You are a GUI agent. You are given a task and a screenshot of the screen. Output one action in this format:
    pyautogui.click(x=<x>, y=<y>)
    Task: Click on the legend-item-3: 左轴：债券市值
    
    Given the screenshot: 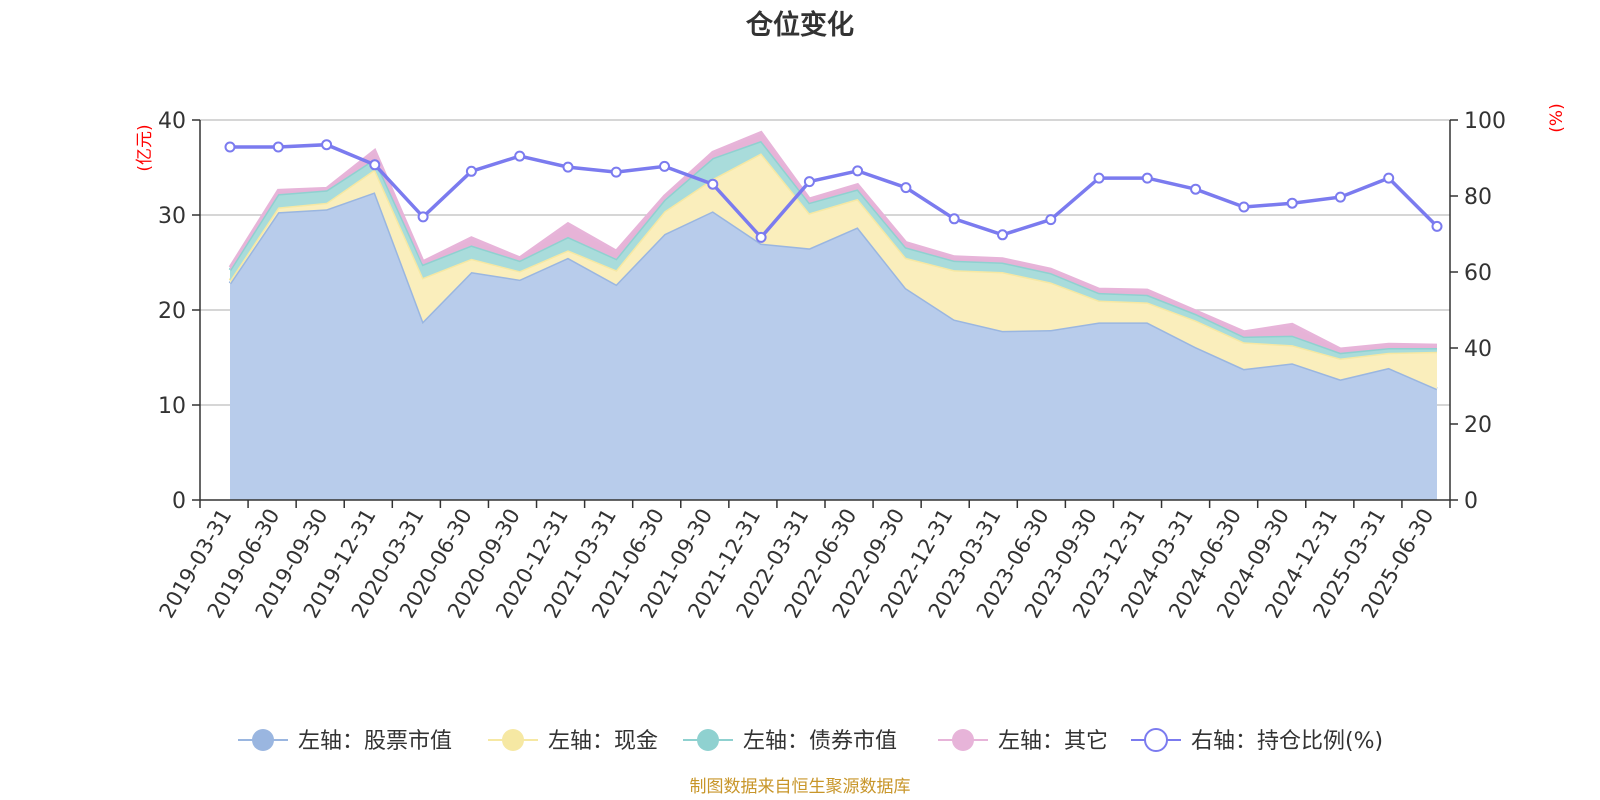 What is the action you would take?
    pyautogui.click(x=790, y=741)
    